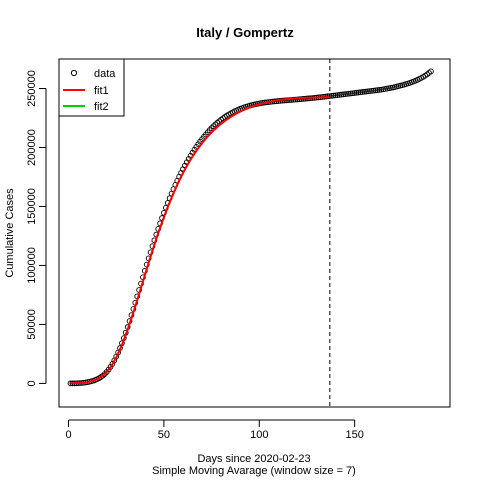 The height and width of the screenshot is (480, 480). What do you see at coordinates (105, 74) in the screenshot?
I see `legend-label-data: data` at bounding box center [105, 74].